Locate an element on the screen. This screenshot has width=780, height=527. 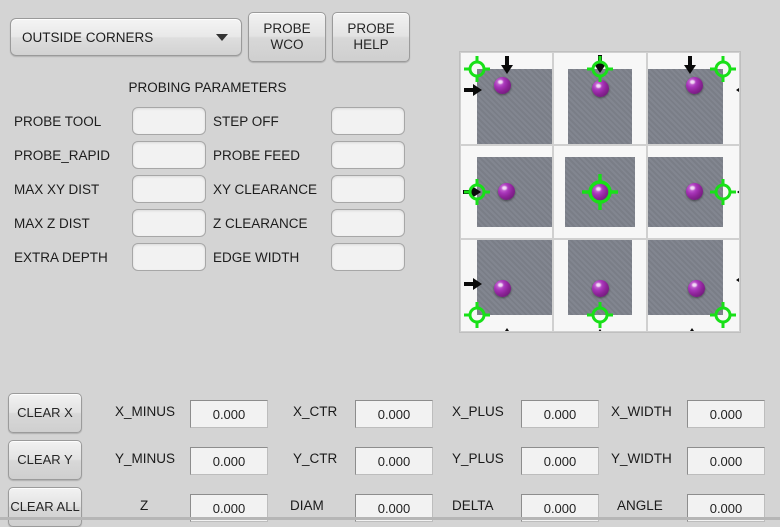
probe-cell-bottom-center is located at coordinates (600, 285).